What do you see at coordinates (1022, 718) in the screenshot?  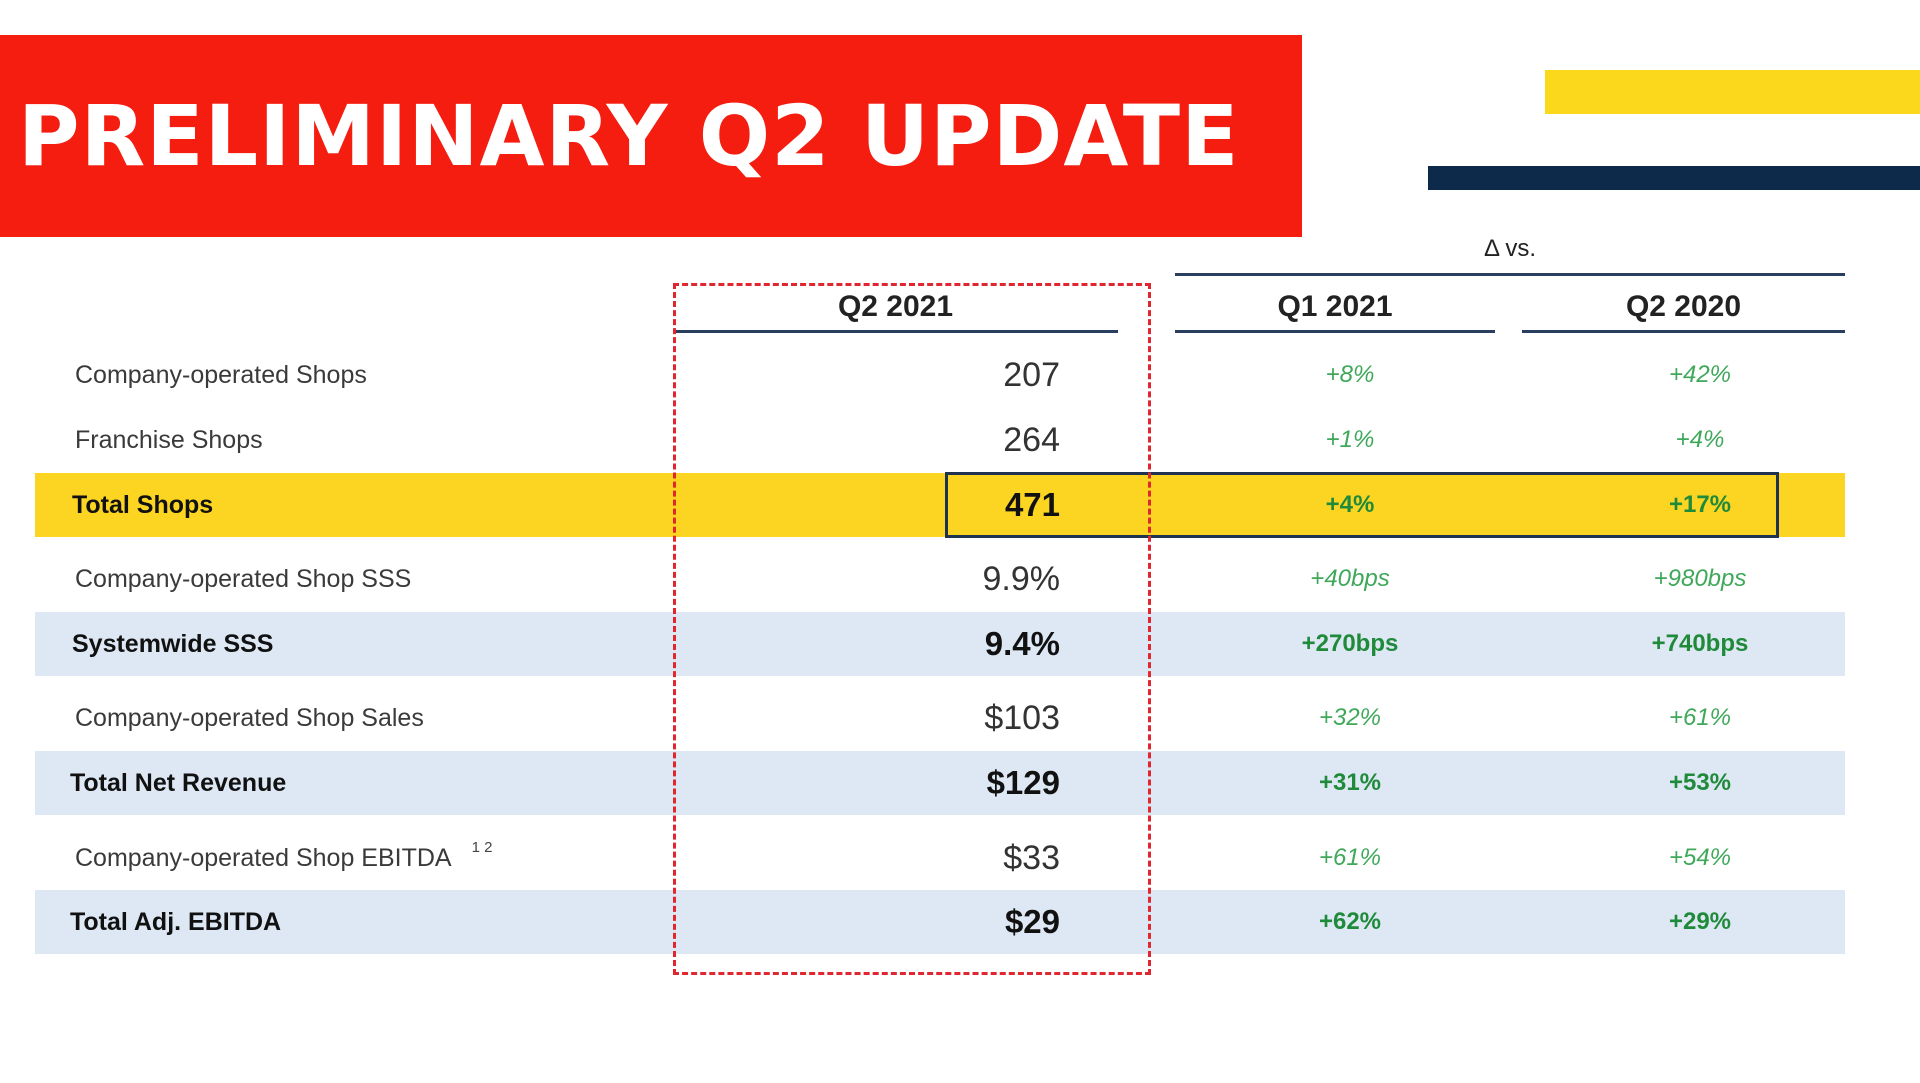 I see `row-value: $103` at bounding box center [1022, 718].